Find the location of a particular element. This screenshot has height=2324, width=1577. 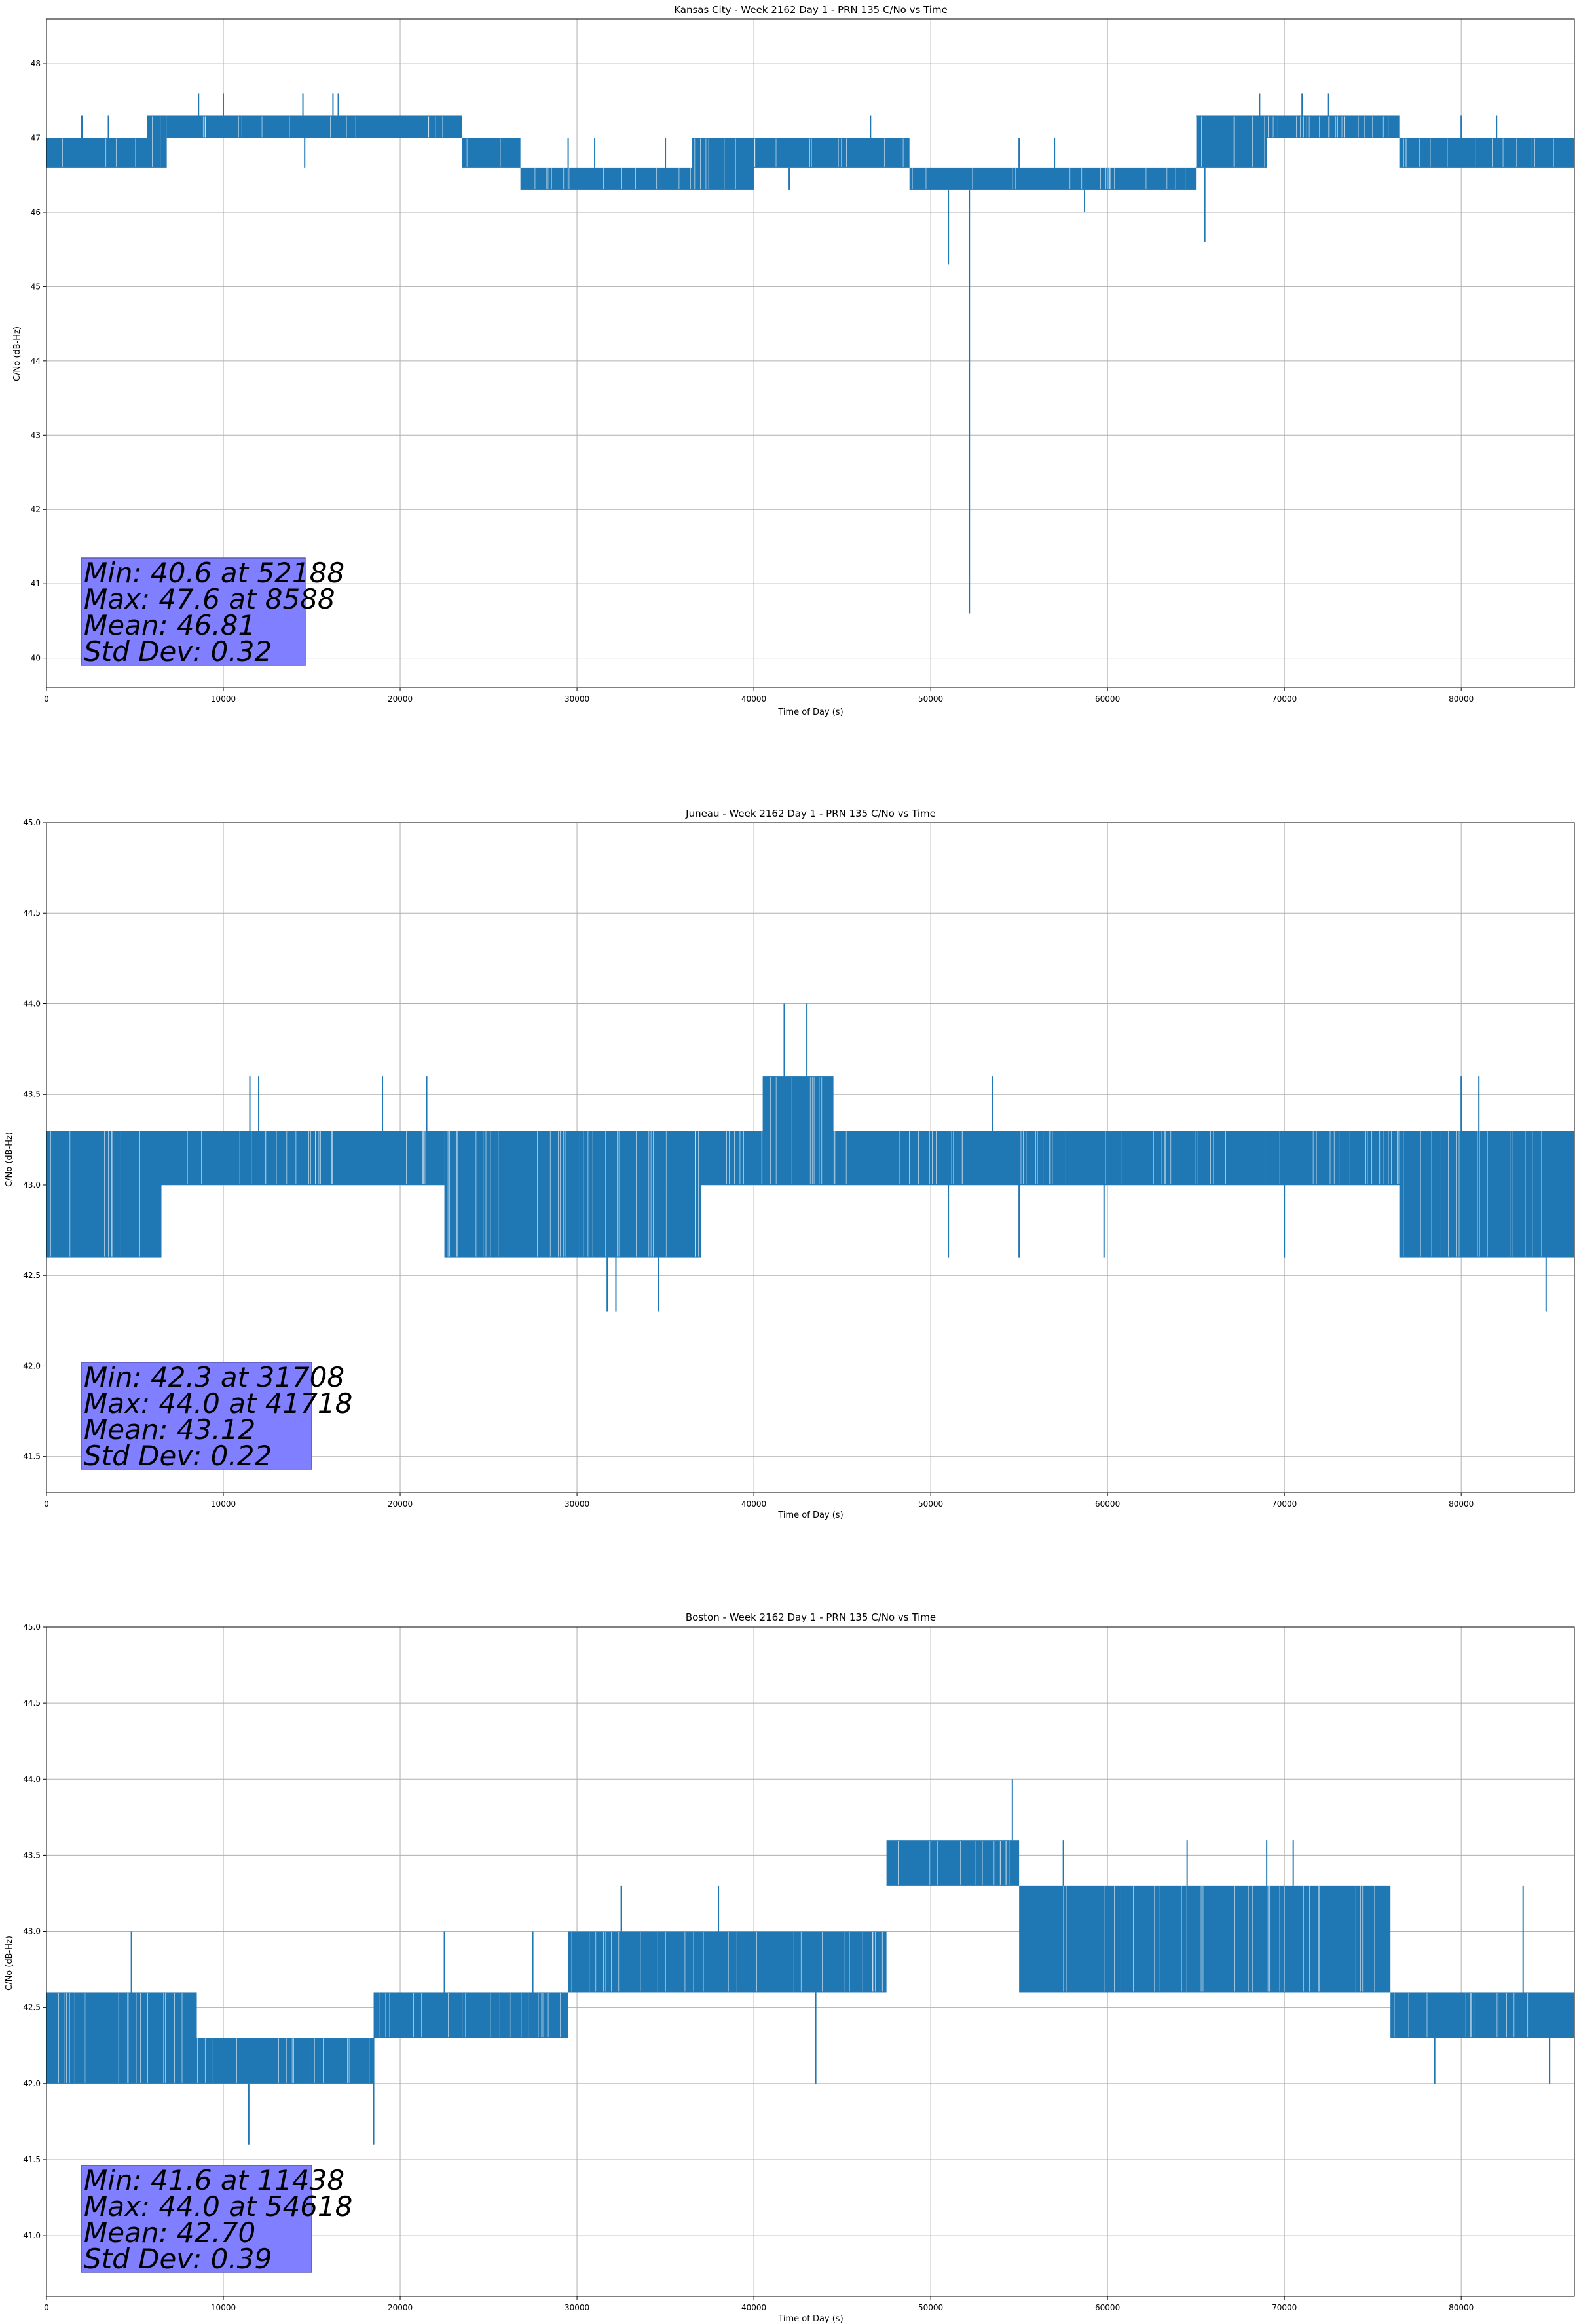

stats-line: Mean: 46.81 is located at coordinates (169, 625).